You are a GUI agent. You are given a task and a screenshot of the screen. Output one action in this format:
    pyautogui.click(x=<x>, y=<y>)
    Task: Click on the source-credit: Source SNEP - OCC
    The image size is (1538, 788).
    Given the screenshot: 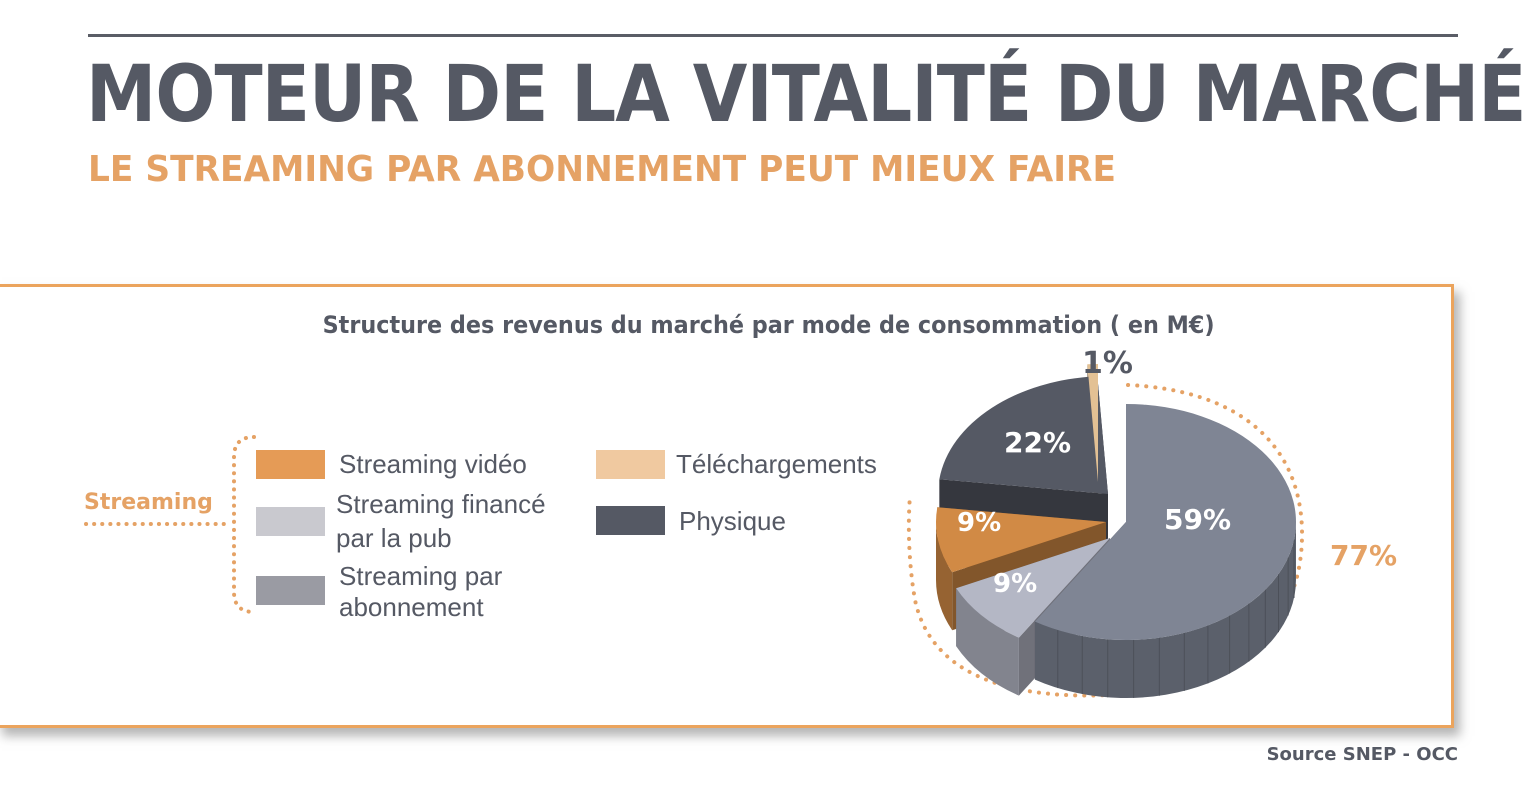 What is the action you would take?
    pyautogui.click(x=1362, y=754)
    